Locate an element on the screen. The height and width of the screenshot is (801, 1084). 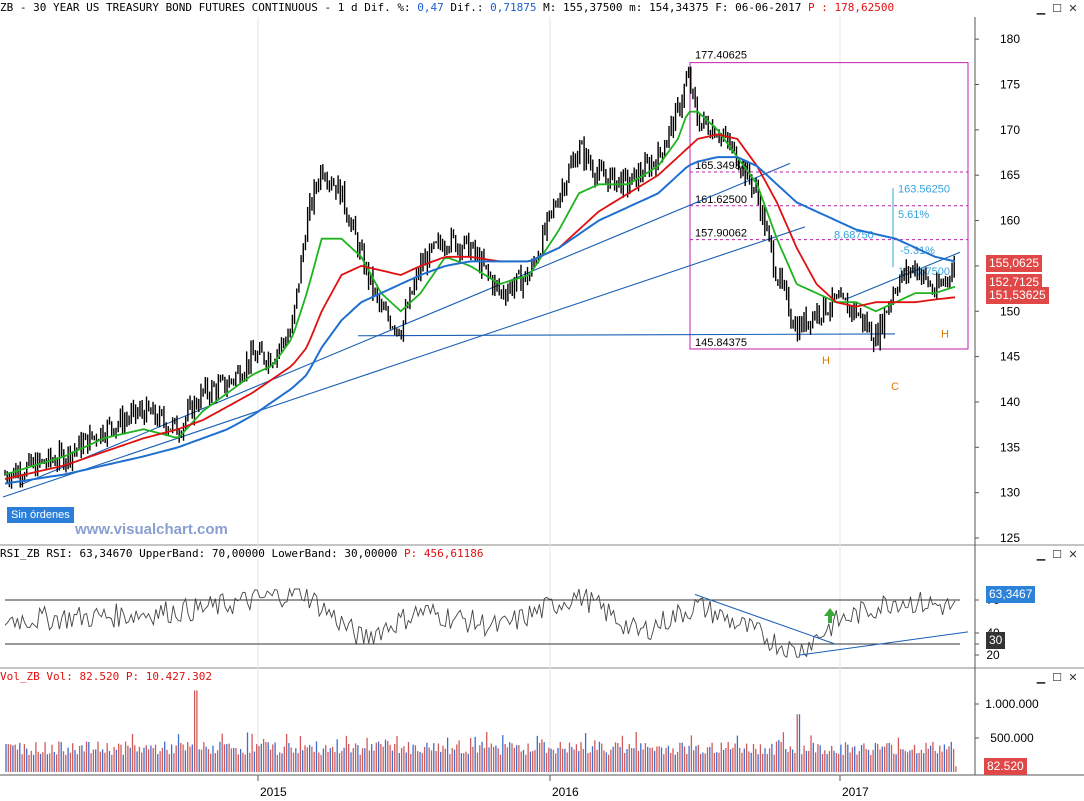
watermark: www.visualchart.com is located at coordinates (151, 529).